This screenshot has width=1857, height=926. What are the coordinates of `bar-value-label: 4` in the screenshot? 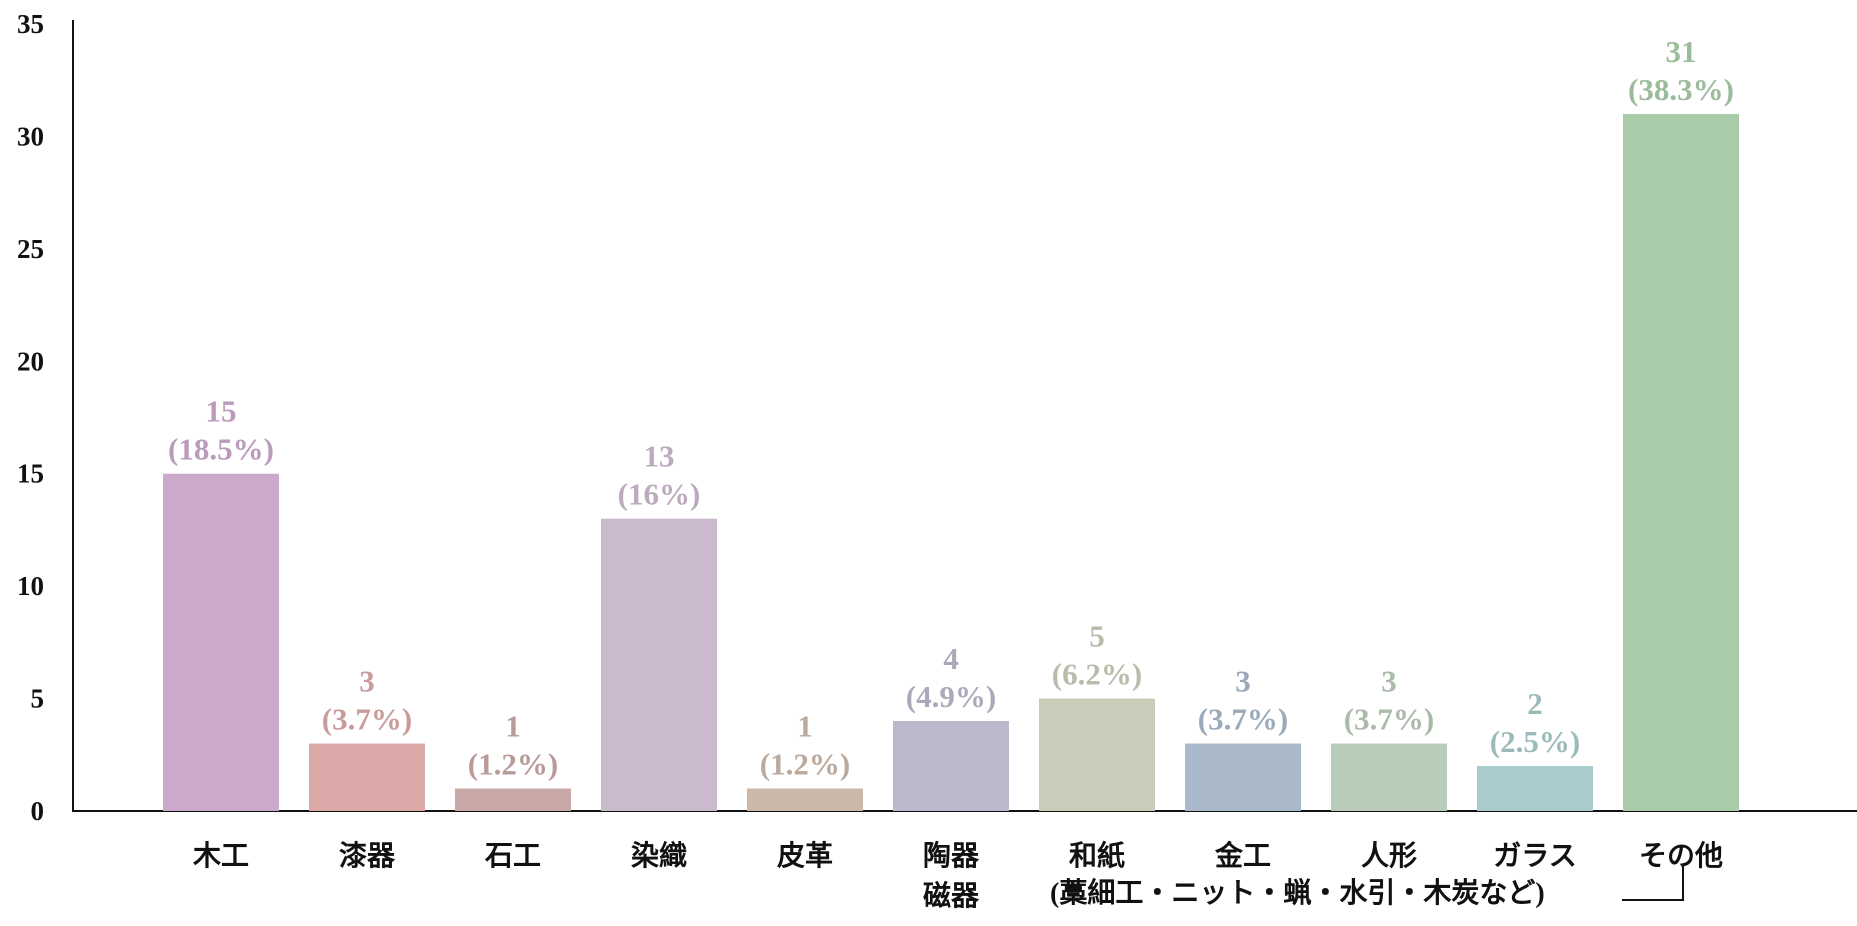 It's located at (951, 658).